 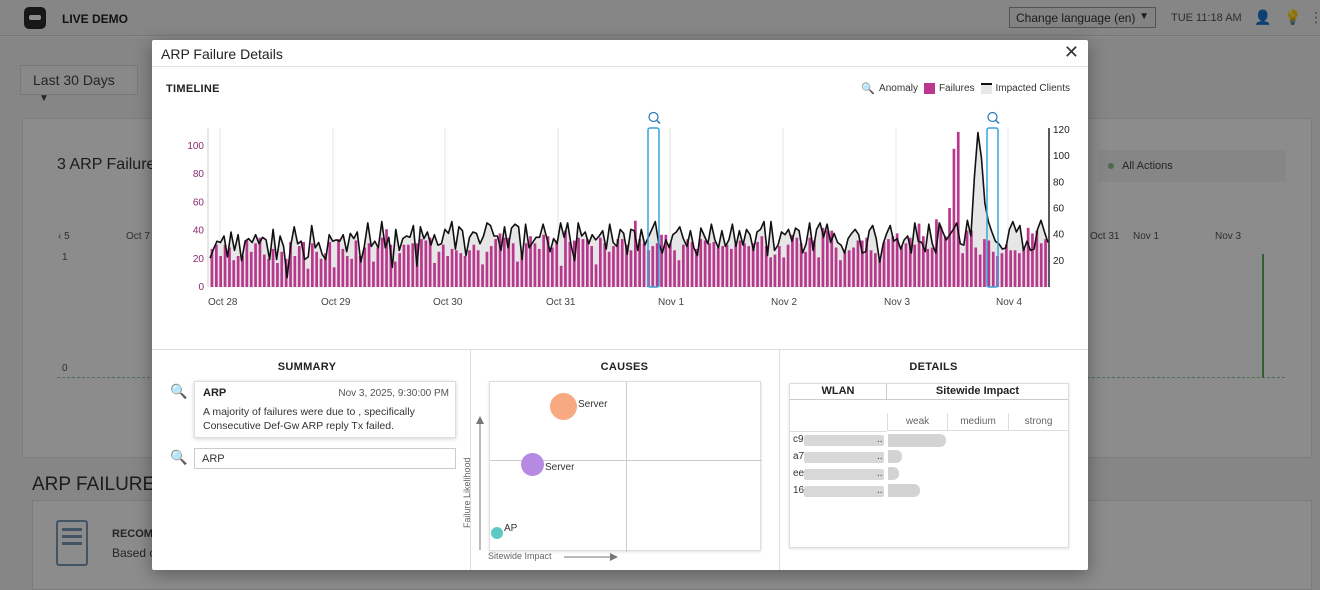 What do you see at coordinates (215, 393) in the screenshot?
I see `summary-card-title: ARP` at bounding box center [215, 393].